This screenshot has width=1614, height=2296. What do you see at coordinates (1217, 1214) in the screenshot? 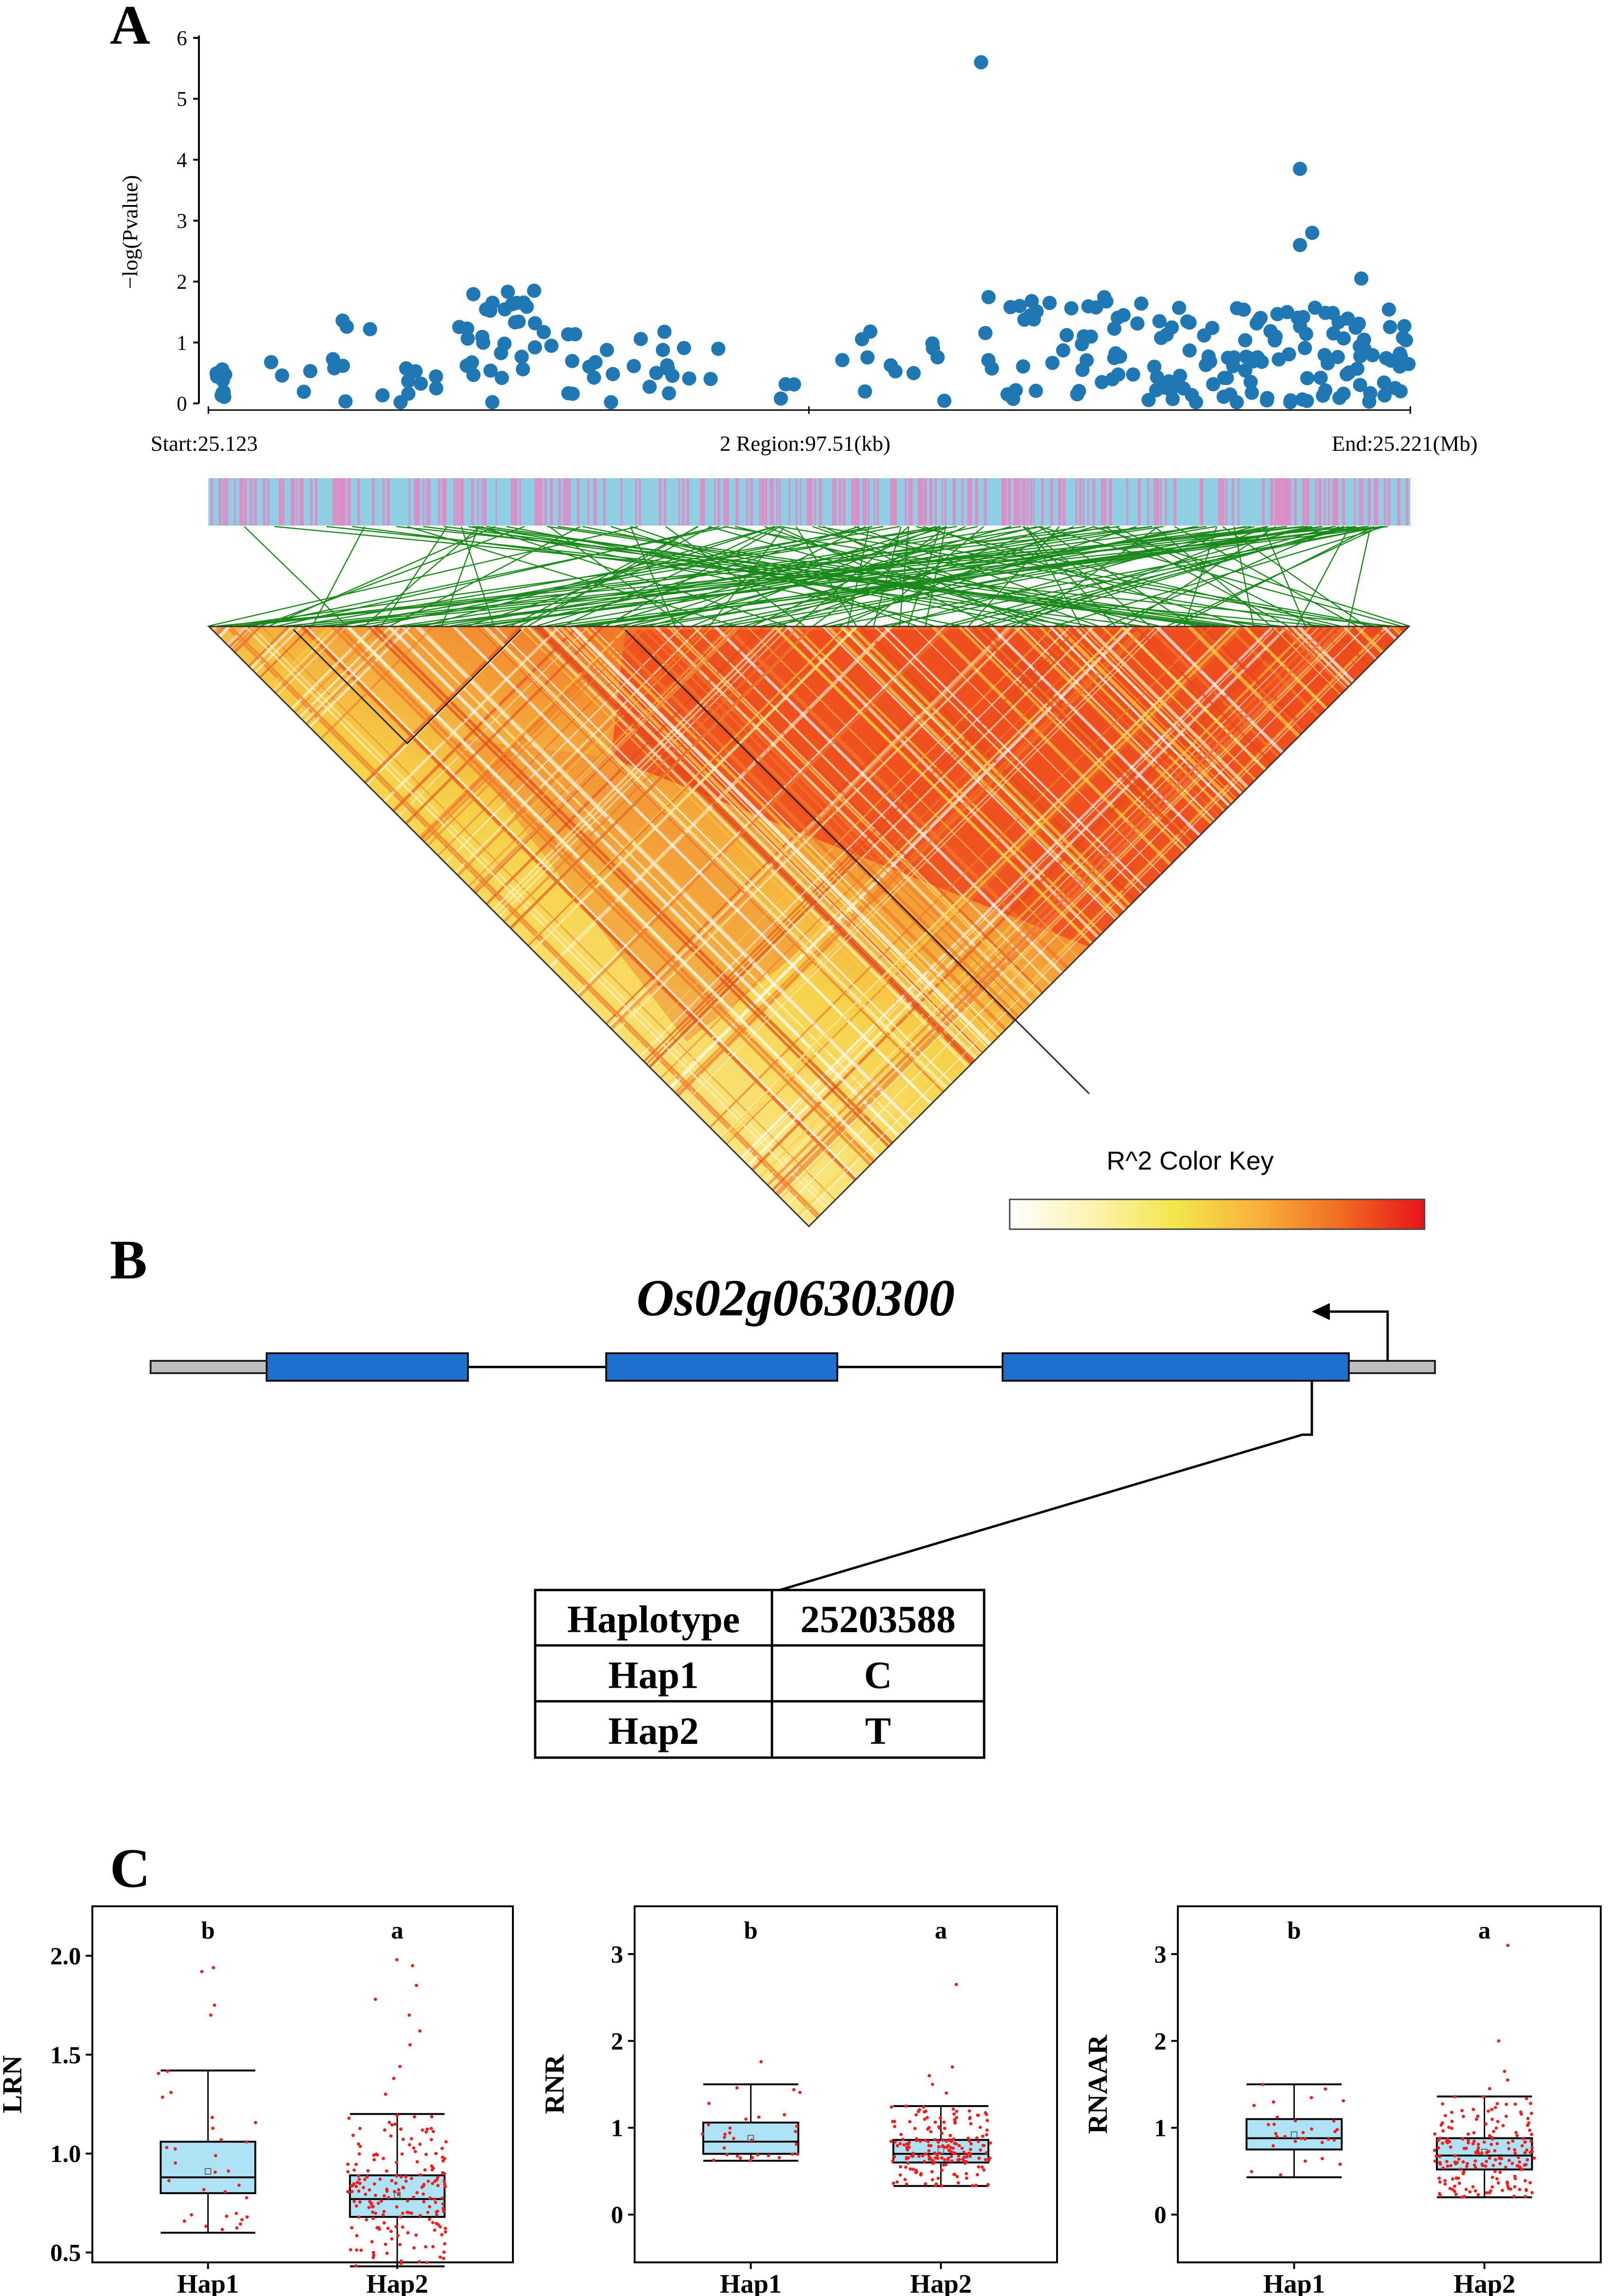
I see `color-key-bar` at bounding box center [1217, 1214].